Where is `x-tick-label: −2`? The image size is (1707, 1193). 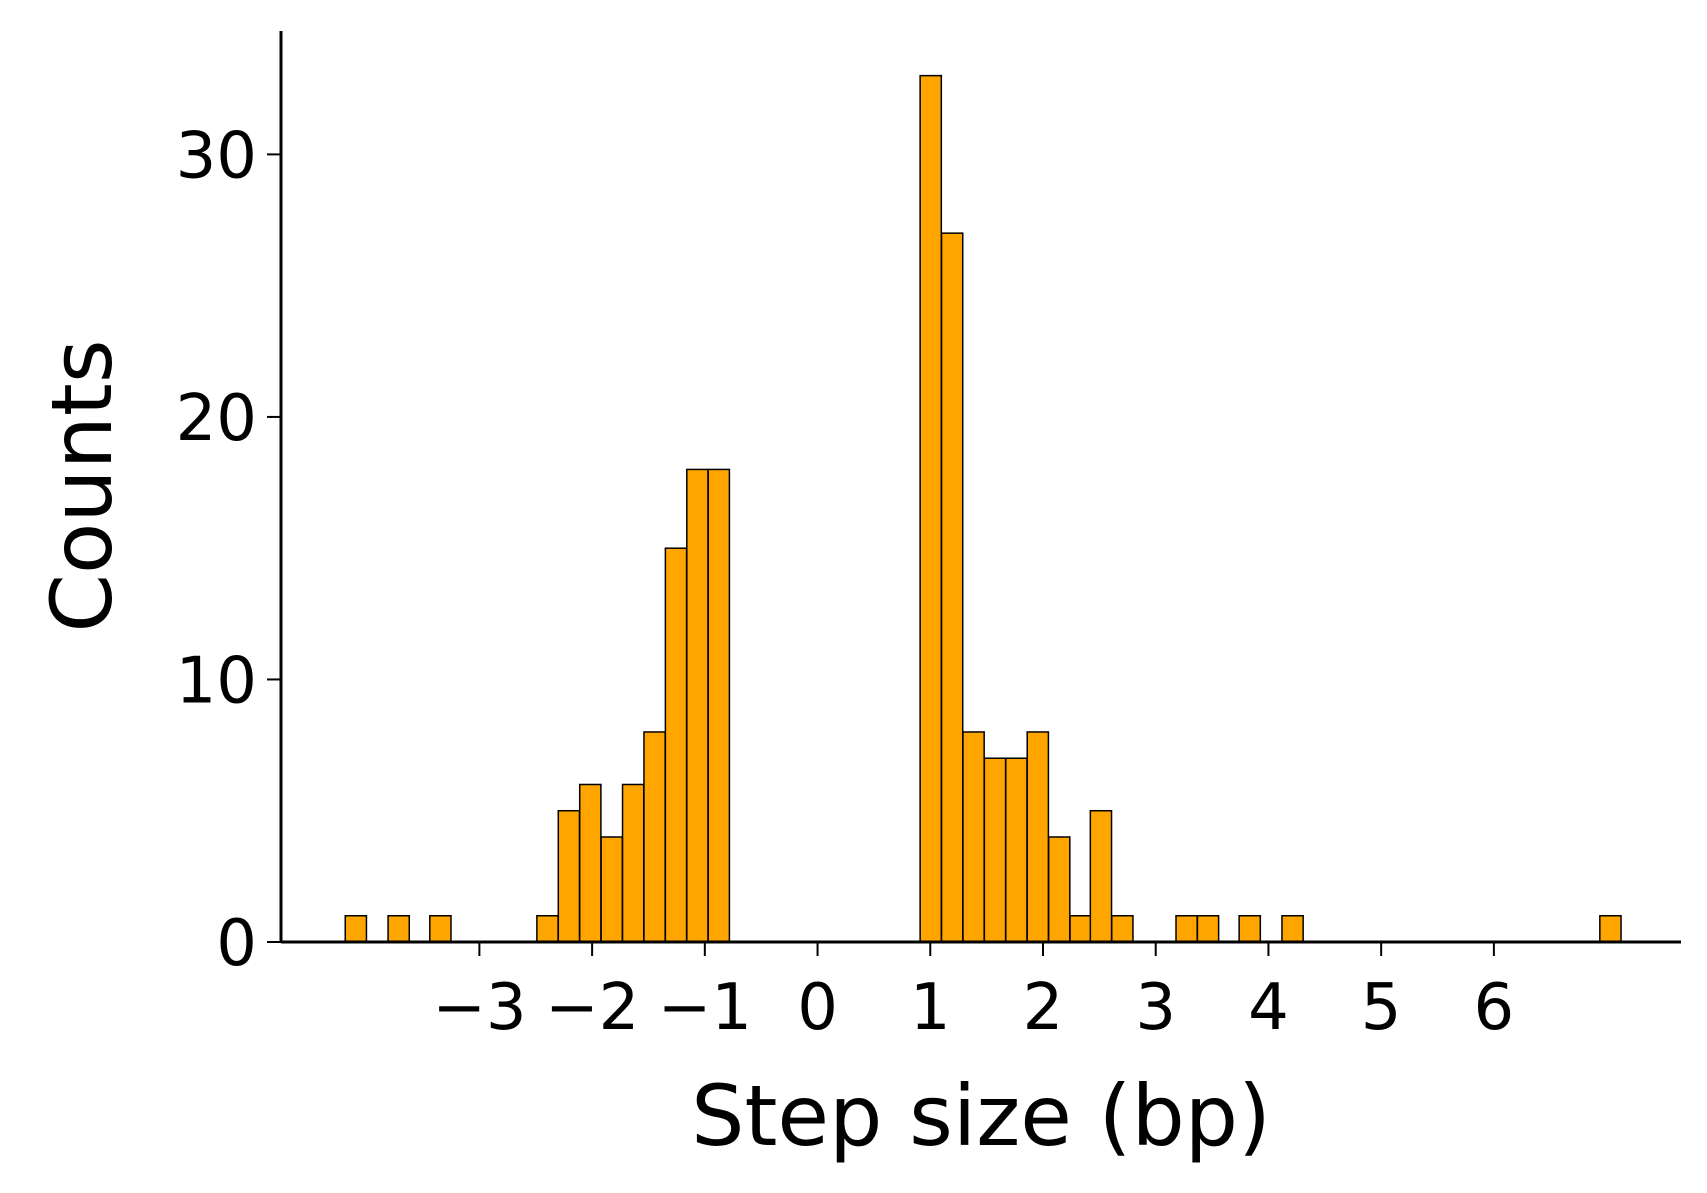
x-tick-label: −2 is located at coordinates (592, 1008).